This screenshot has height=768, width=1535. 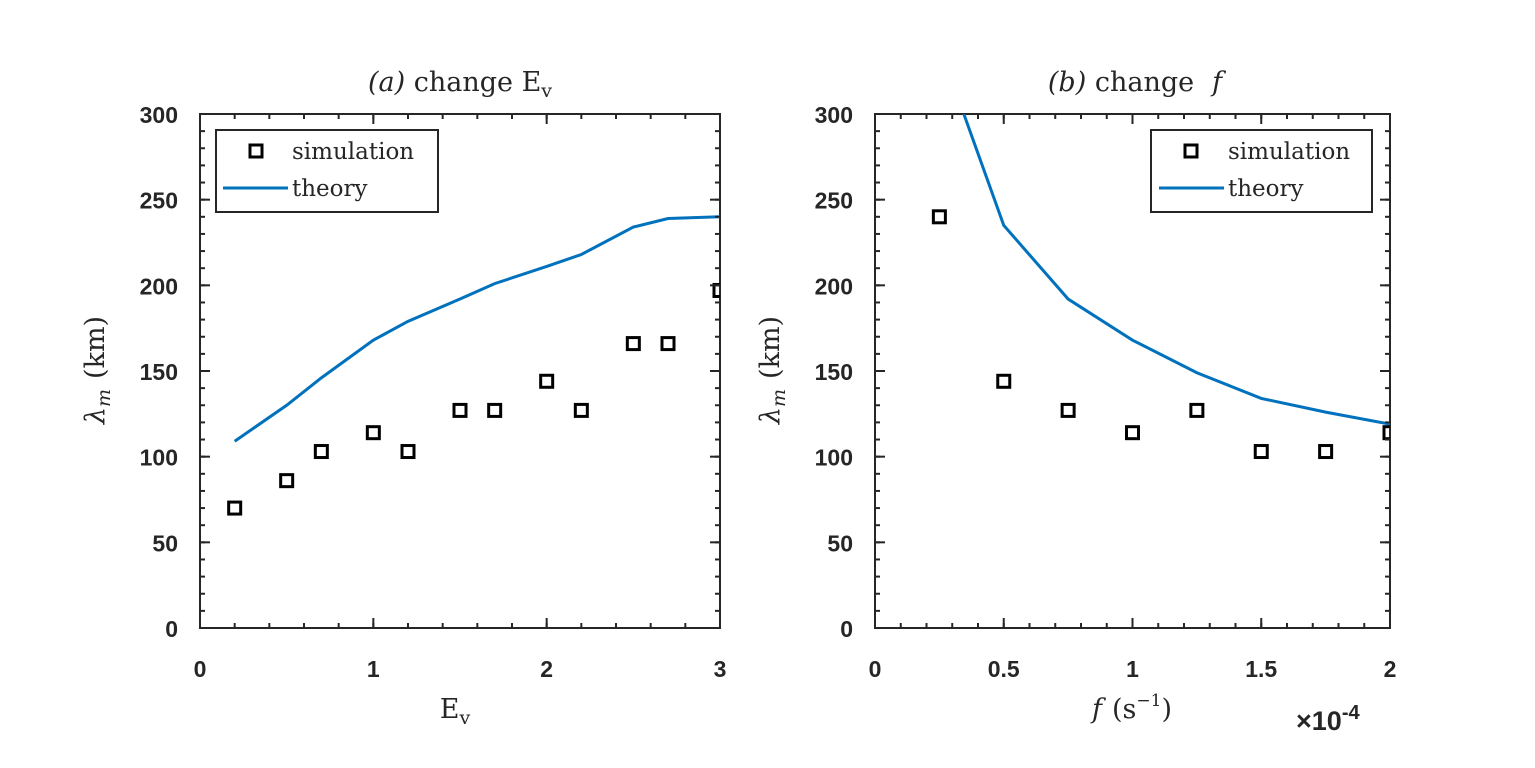 I want to click on panel-a-x-tick-label: 3, so click(x=720, y=669).